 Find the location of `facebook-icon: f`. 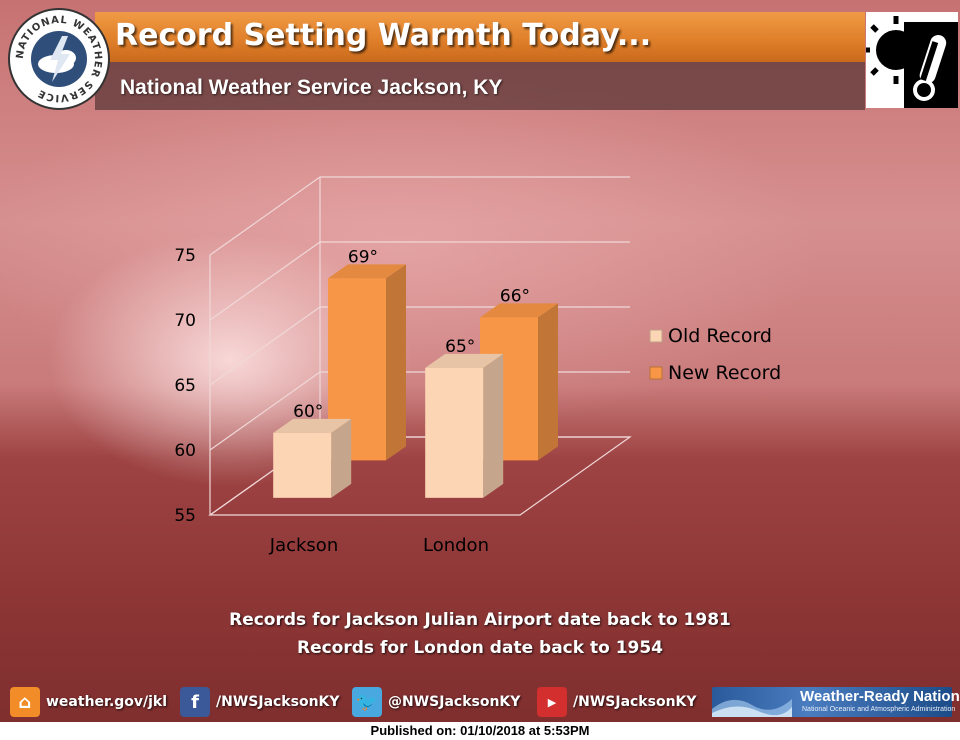

facebook-icon: f is located at coordinates (195, 702).